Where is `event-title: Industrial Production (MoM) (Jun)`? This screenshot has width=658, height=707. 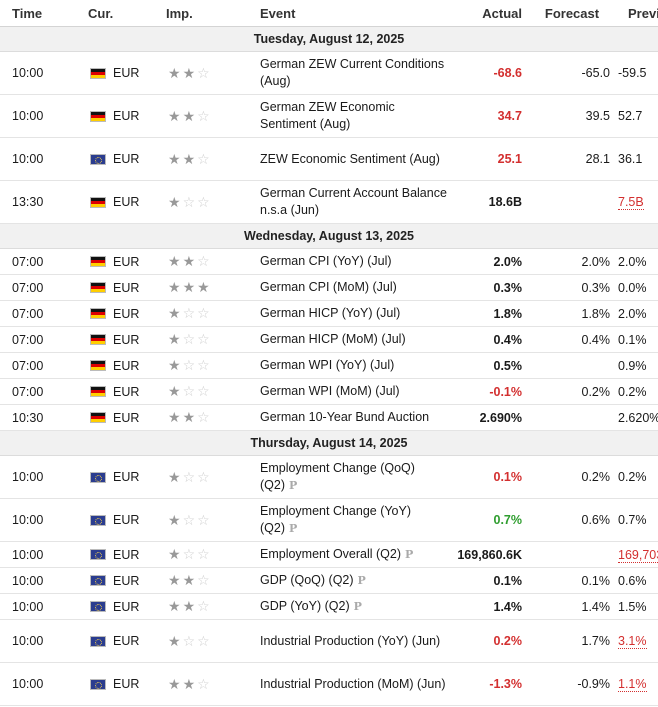
event-title: Industrial Production (MoM) (Jun) is located at coordinates (353, 683).